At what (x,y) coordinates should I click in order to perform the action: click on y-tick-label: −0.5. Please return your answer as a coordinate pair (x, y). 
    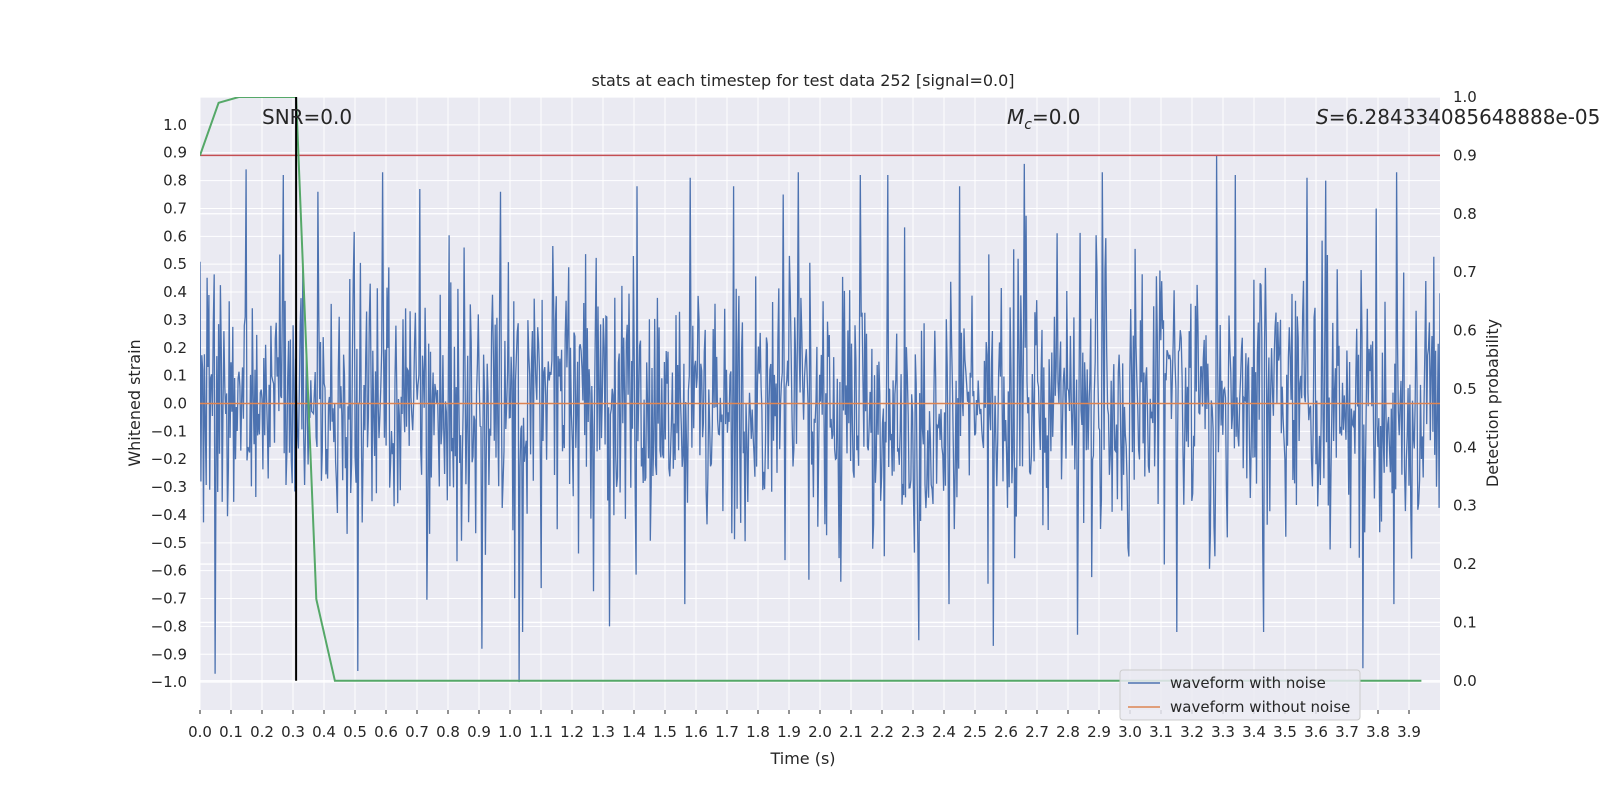
    Looking at the image, I should click on (169, 543).